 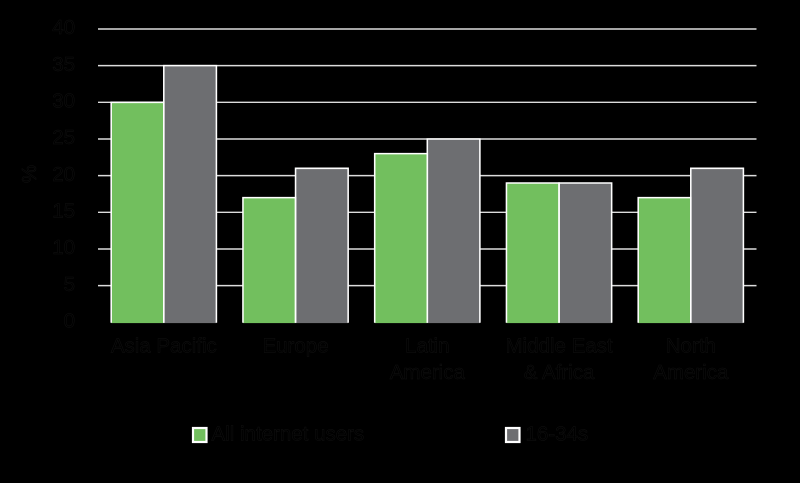 What do you see at coordinates (557, 434) in the screenshot?
I see `svg-text: 16-34s` at bounding box center [557, 434].